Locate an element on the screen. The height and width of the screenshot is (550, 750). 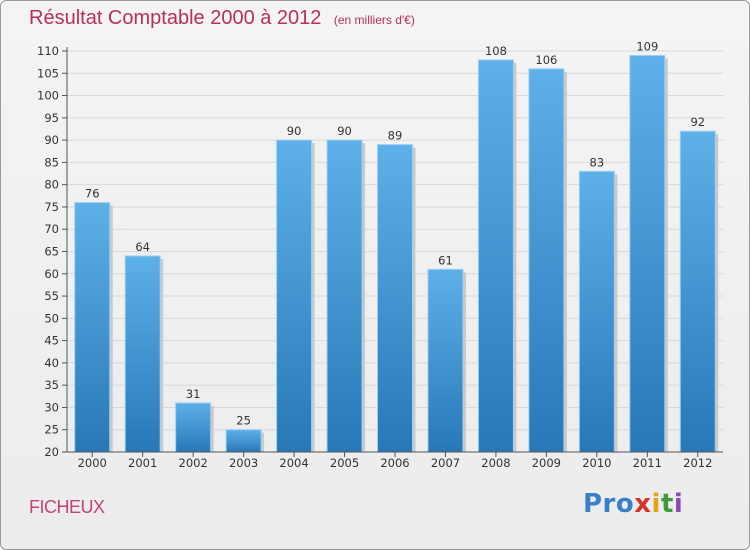
y-tick-label: 90 is located at coordinates (51, 140).